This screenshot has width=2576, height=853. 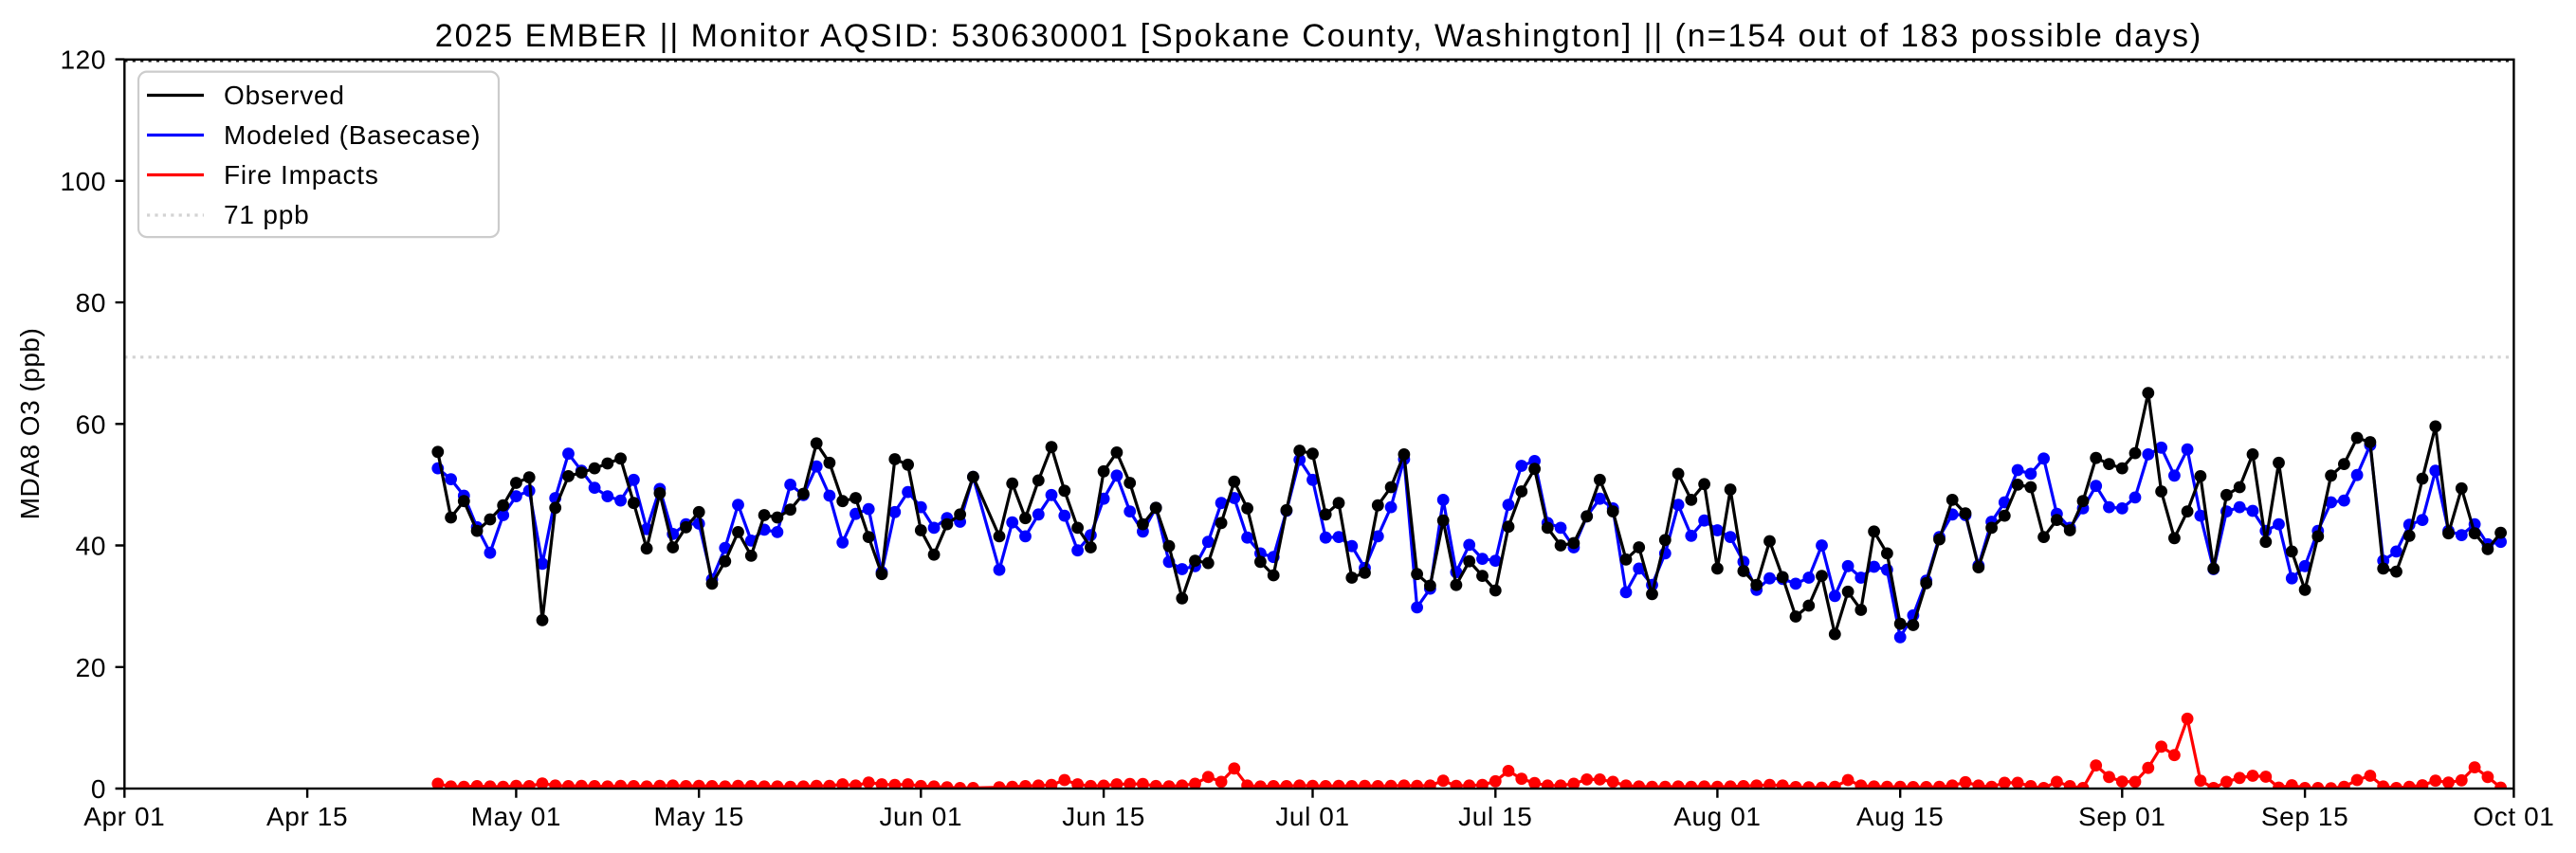 I want to click on svg-text: 0, so click(x=98, y=789).